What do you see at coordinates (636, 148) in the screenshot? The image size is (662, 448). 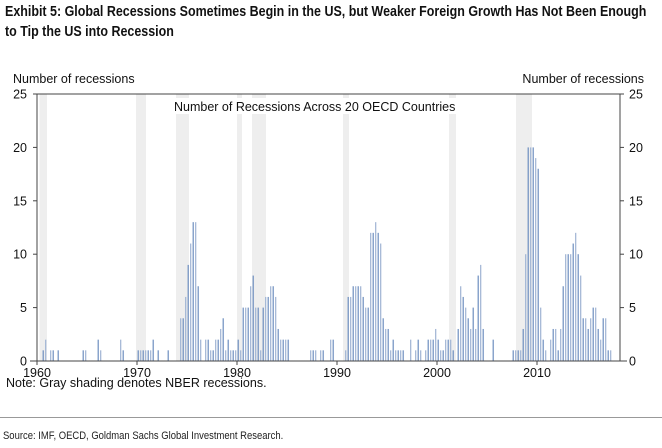 I see `y-tick-label-right-20: 20` at bounding box center [636, 148].